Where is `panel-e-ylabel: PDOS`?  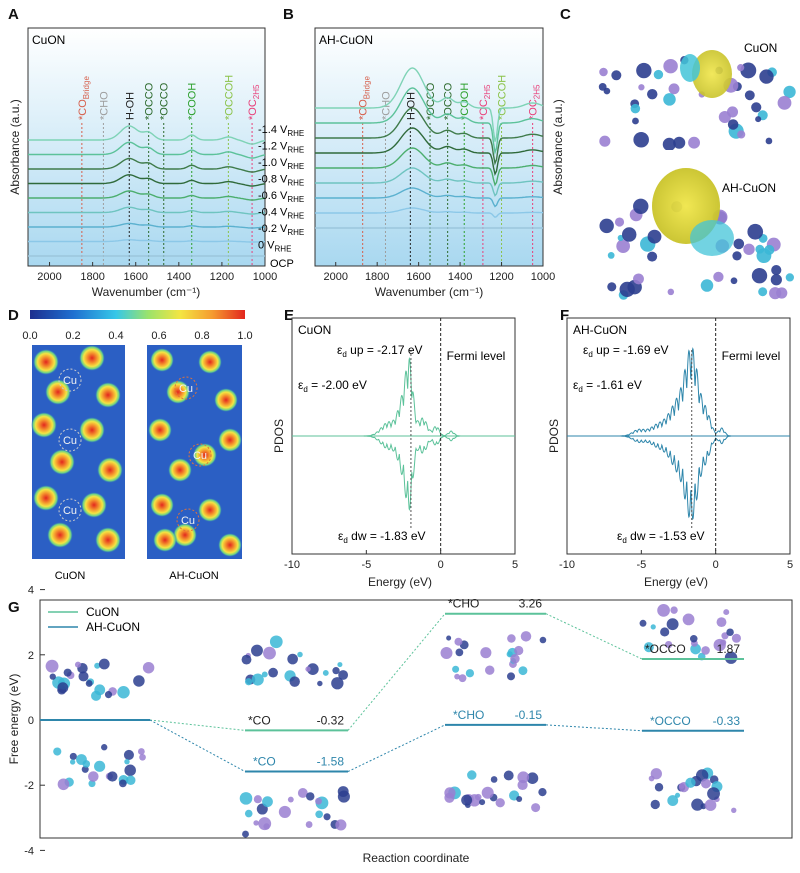 panel-e-ylabel: PDOS is located at coordinates (279, 436).